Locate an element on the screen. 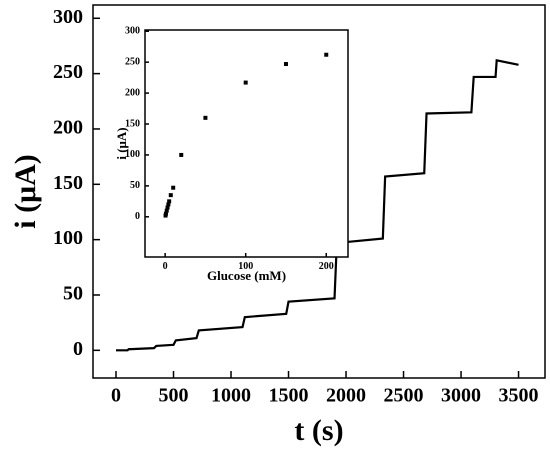 The width and height of the screenshot is (550, 452). x-tick-label: 500 is located at coordinates (174, 396).